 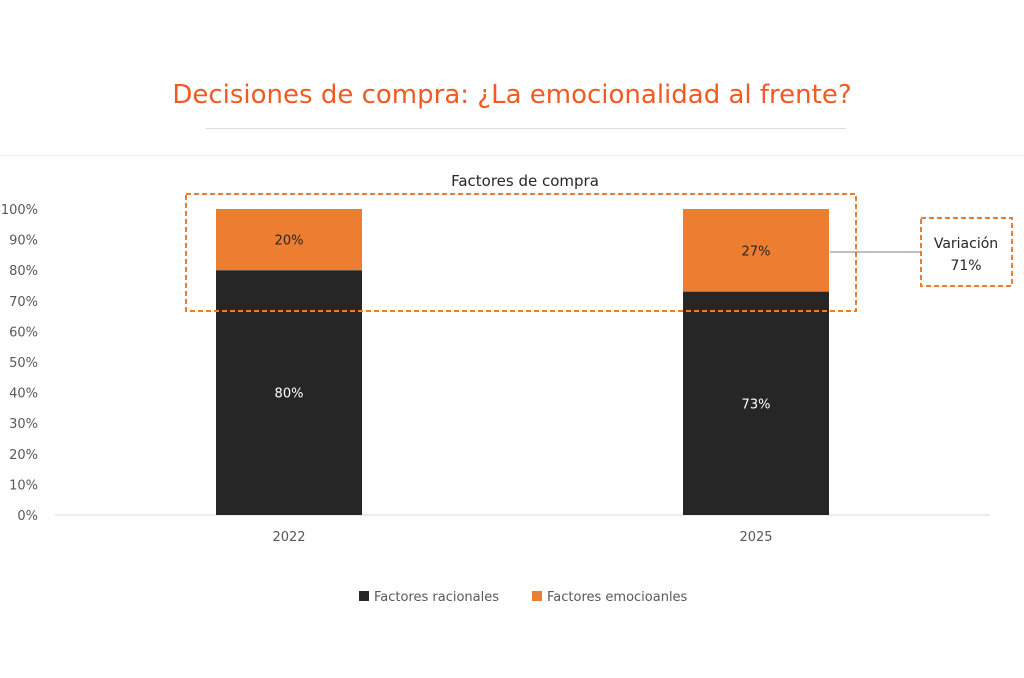 What do you see at coordinates (23, 271) in the screenshot?
I see `y-tick-label: 80%` at bounding box center [23, 271].